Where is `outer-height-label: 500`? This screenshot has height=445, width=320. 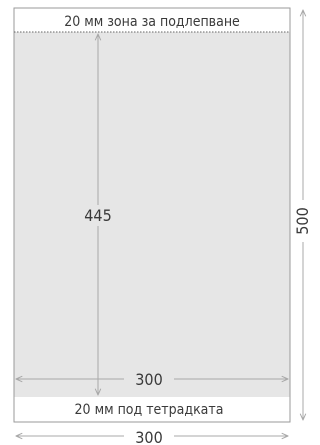
outer-height-label: 500 is located at coordinates (302, 220).